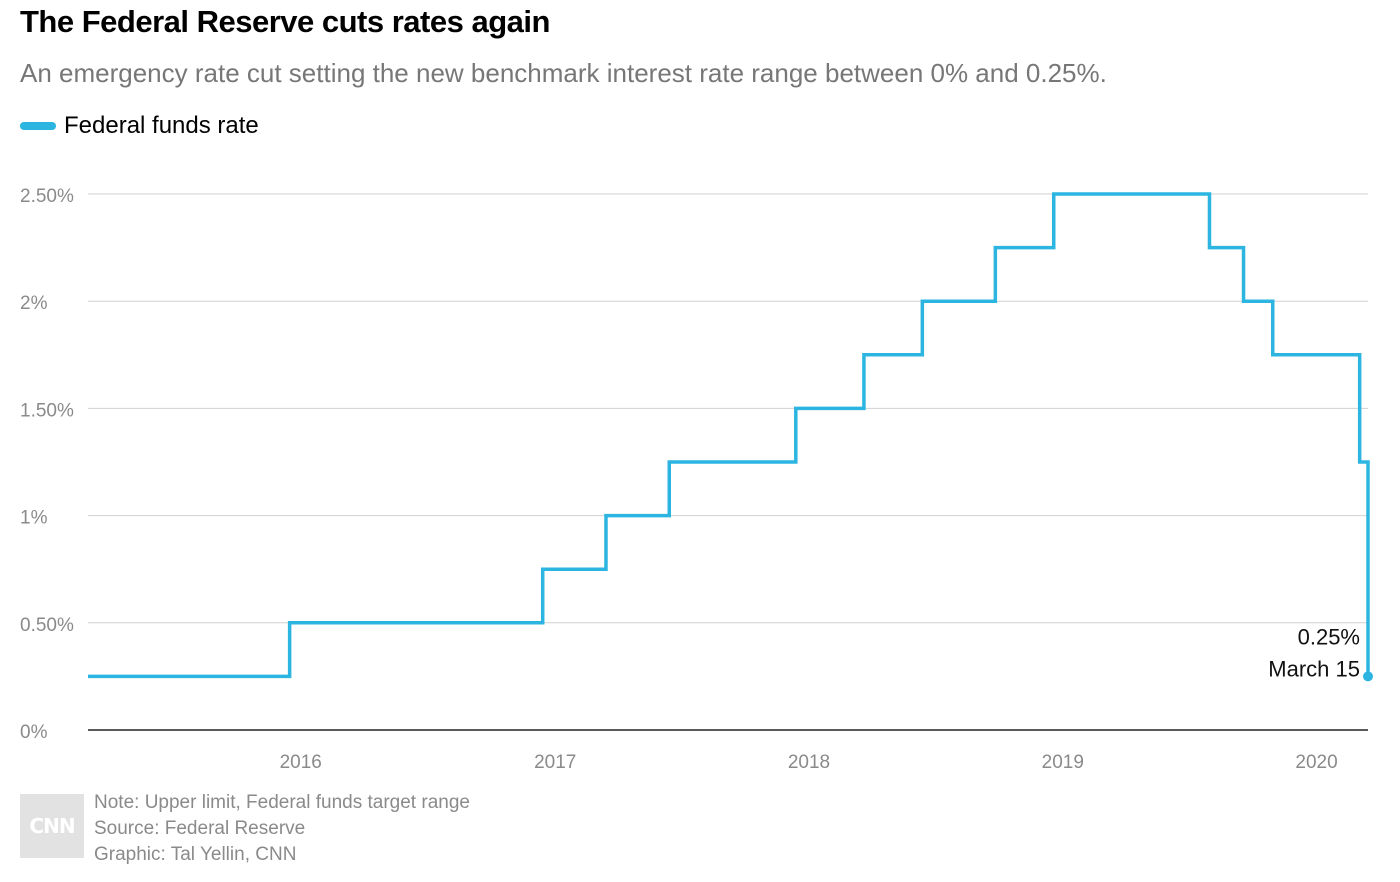 The width and height of the screenshot is (1400, 882). What do you see at coordinates (1314, 668) in the screenshot?
I see `annotation-date: March 15` at bounding box center [1314, 668].